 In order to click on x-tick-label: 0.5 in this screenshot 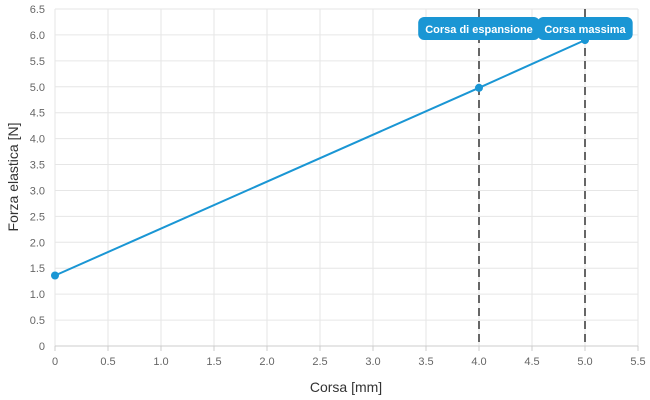, I will do `click(107, 362)`.